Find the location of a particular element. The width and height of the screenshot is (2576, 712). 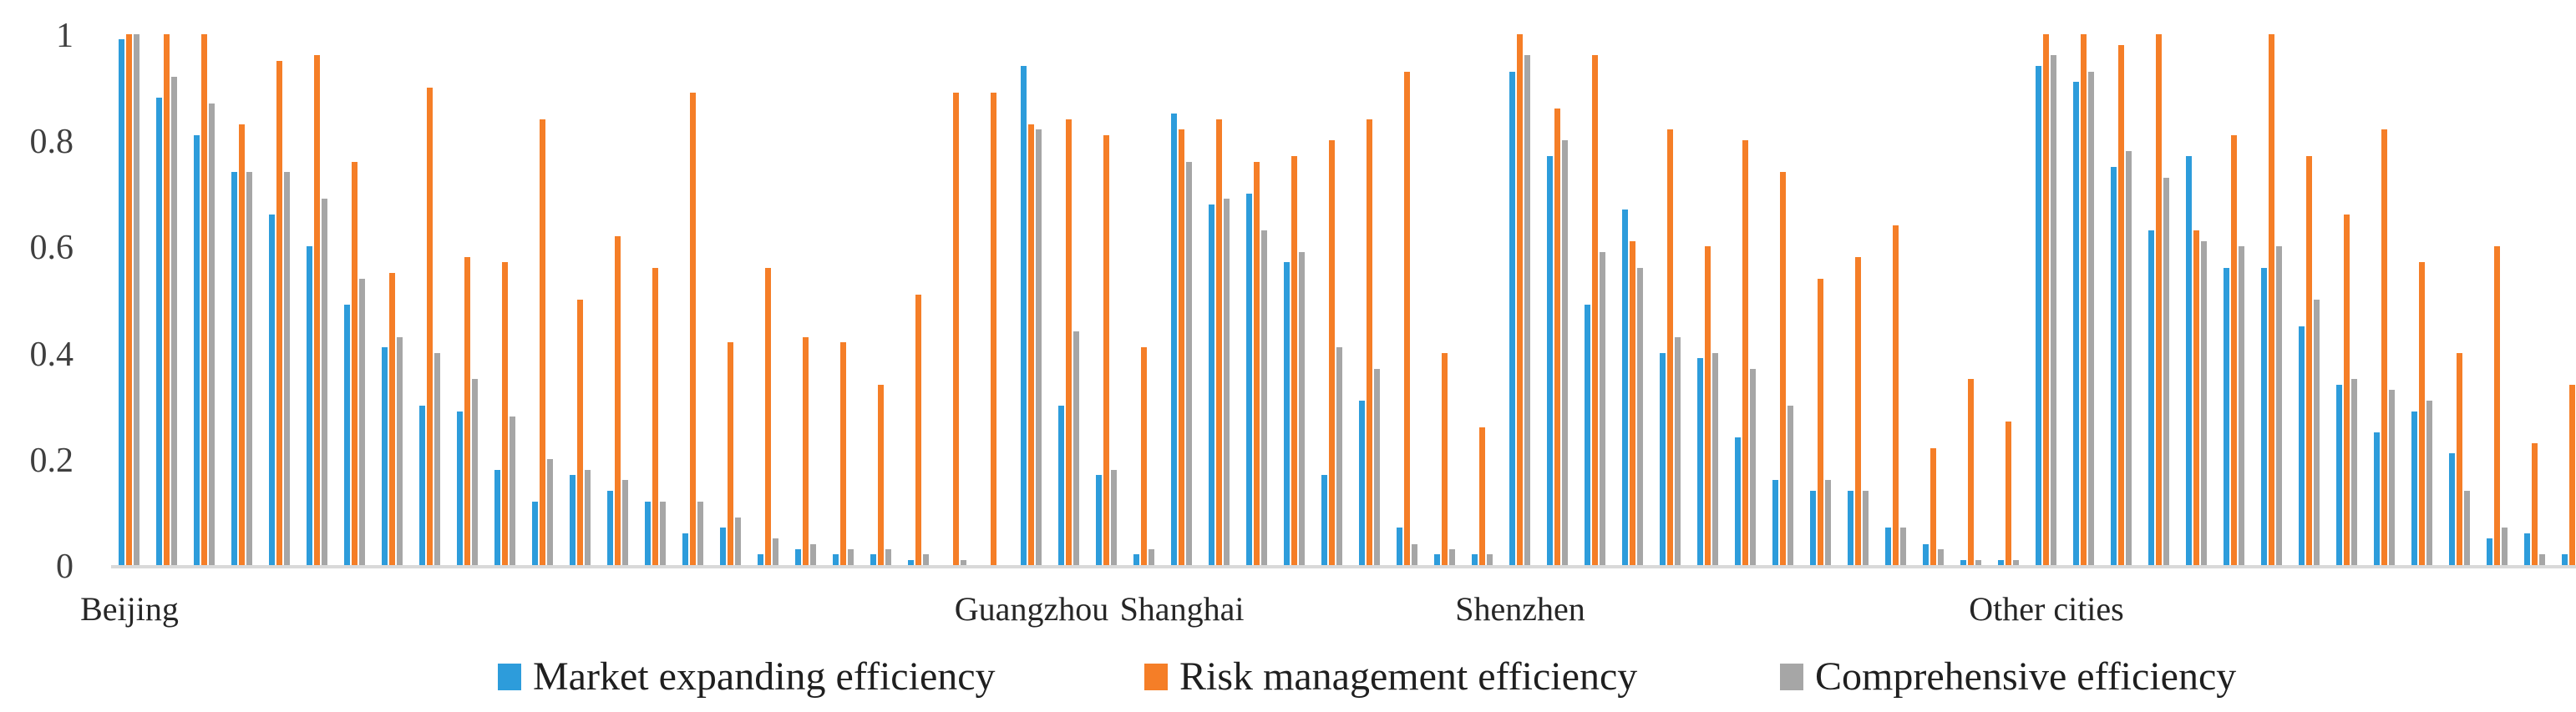

legend-swatch-icon is located at coordinates (509, 677).